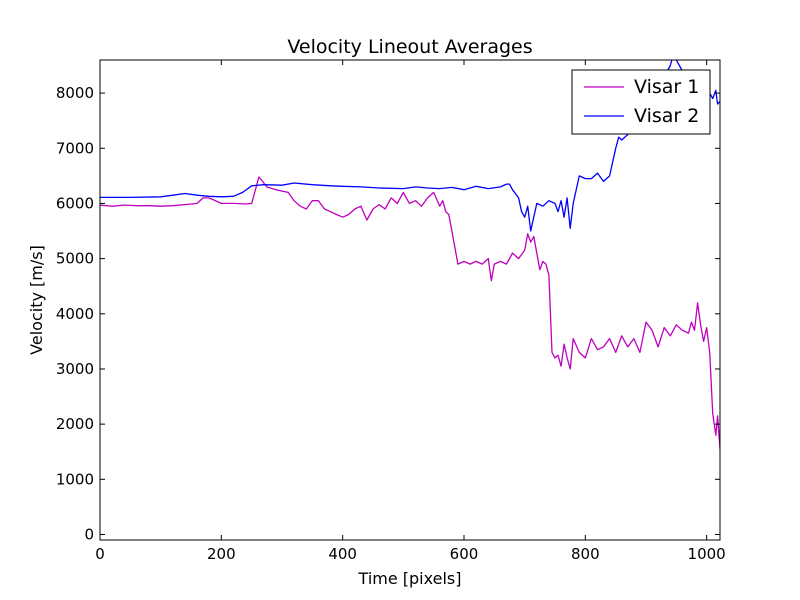 The image size is (800, 600). What do you see at coordinates (75, 424) in the screenshot?
I see `y-tick-label-2000: 2000` at bounding box center [75, 424].